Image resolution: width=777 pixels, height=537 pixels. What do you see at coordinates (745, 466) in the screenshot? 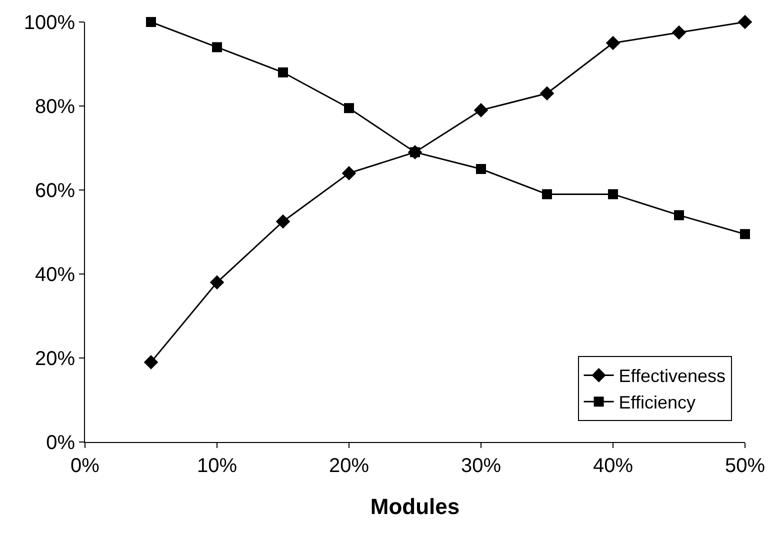
I see `x-tick-label: 50%` at bounding box center [745, 466].